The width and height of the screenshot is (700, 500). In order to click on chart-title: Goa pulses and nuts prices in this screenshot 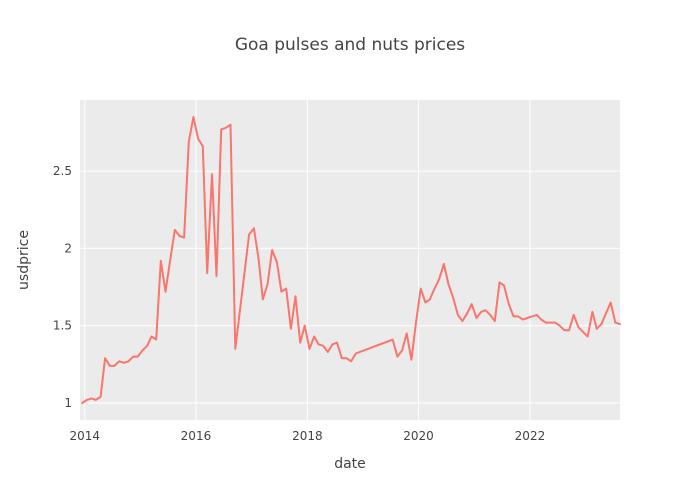, I will do `click(350, 45)`.